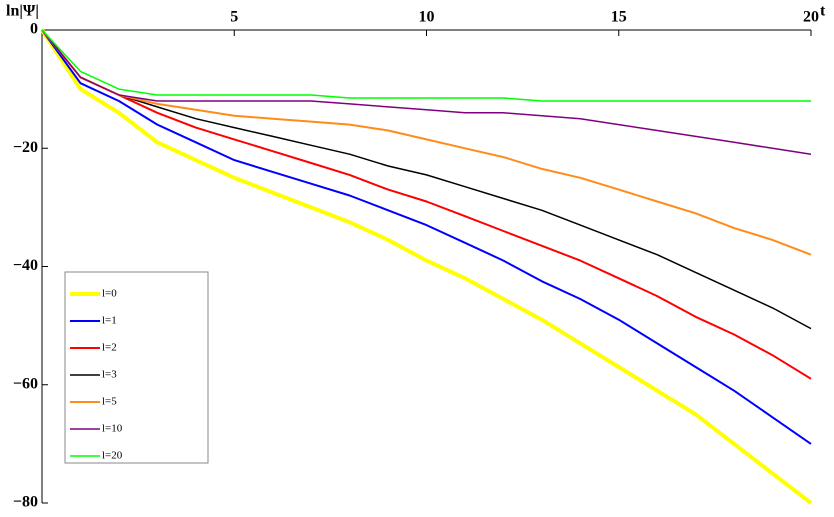 This screenshot has height=517, width=834. I want to click on y-axis-label: ln|Ψ|, so click(22, 11).